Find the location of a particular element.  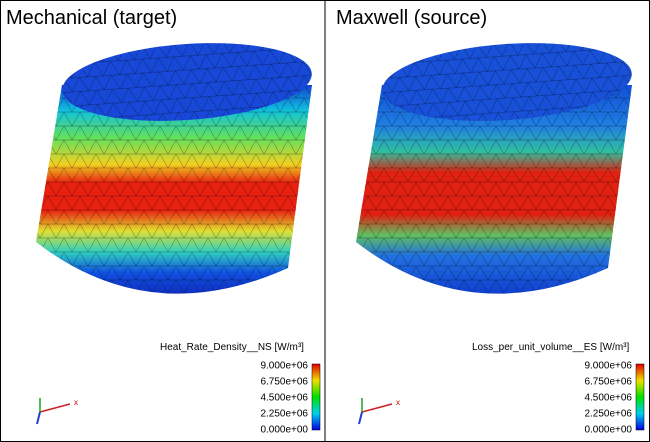

panel-title: Mechanical (target) is located at coordinates (91, 18).